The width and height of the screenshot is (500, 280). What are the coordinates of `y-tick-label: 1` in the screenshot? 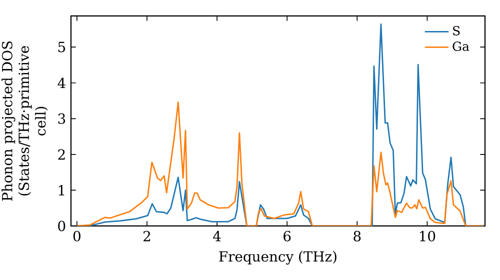 It's located at (61, 190).